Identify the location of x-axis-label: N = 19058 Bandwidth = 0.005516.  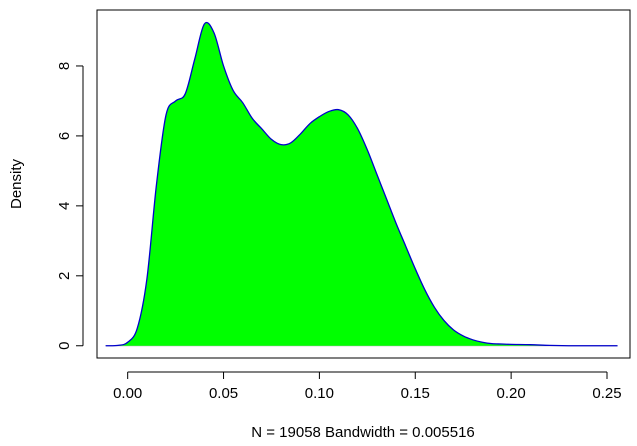
(363, 432).